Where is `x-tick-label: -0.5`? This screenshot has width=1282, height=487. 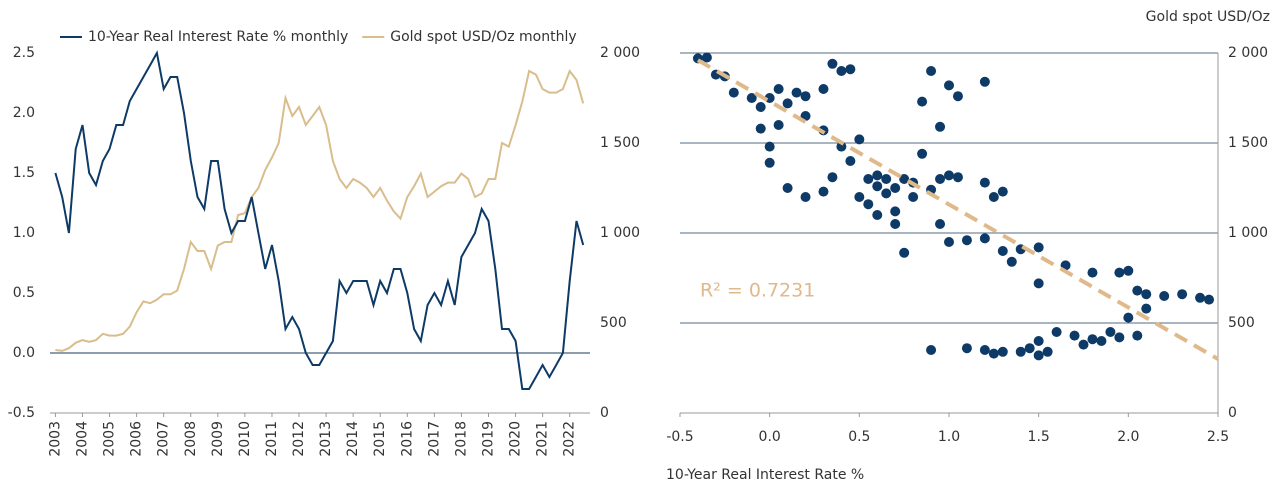 x-tick-label: -0.5 is located at coordinates (679, 437).